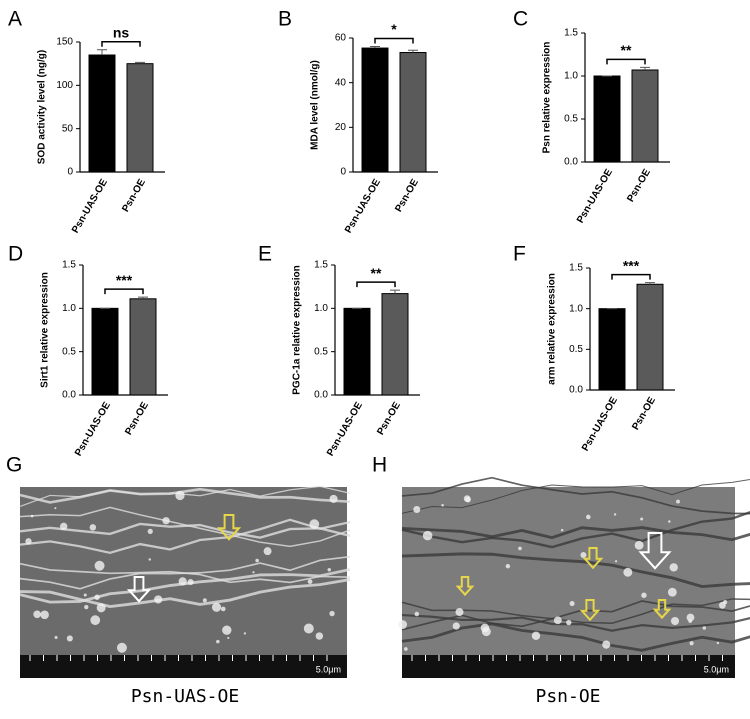 The image size is (750, 719). I want to click on panel-letter: B, so click(285, 19).